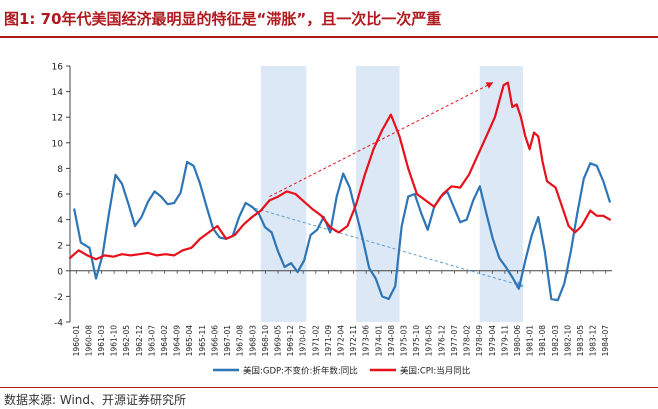  I want to click on footer-rule, so click(329, 387).